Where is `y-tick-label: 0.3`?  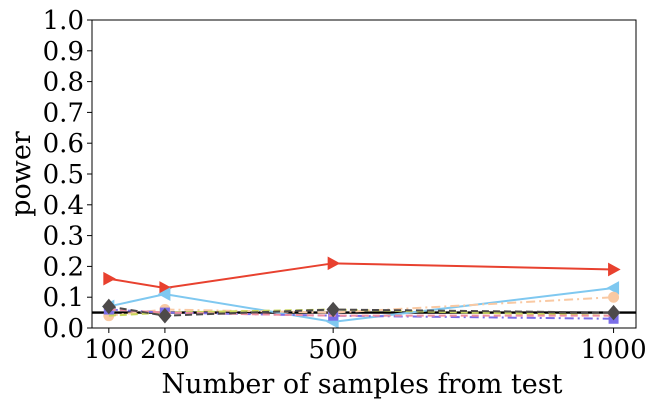
y-tick-label: 0.3 is located at coordinates (63, 237).